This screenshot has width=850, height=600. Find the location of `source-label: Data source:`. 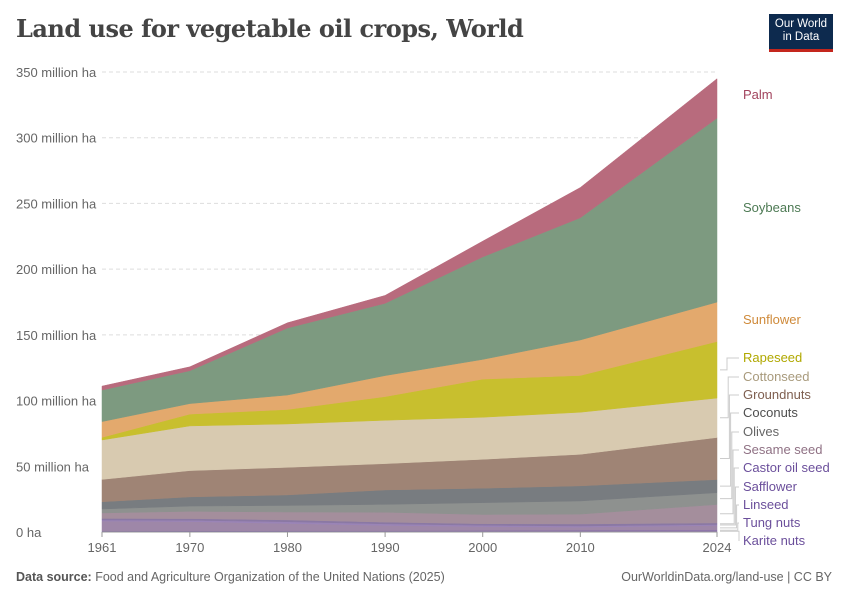

source-label: Data source: is located at coordinates (54, 577).